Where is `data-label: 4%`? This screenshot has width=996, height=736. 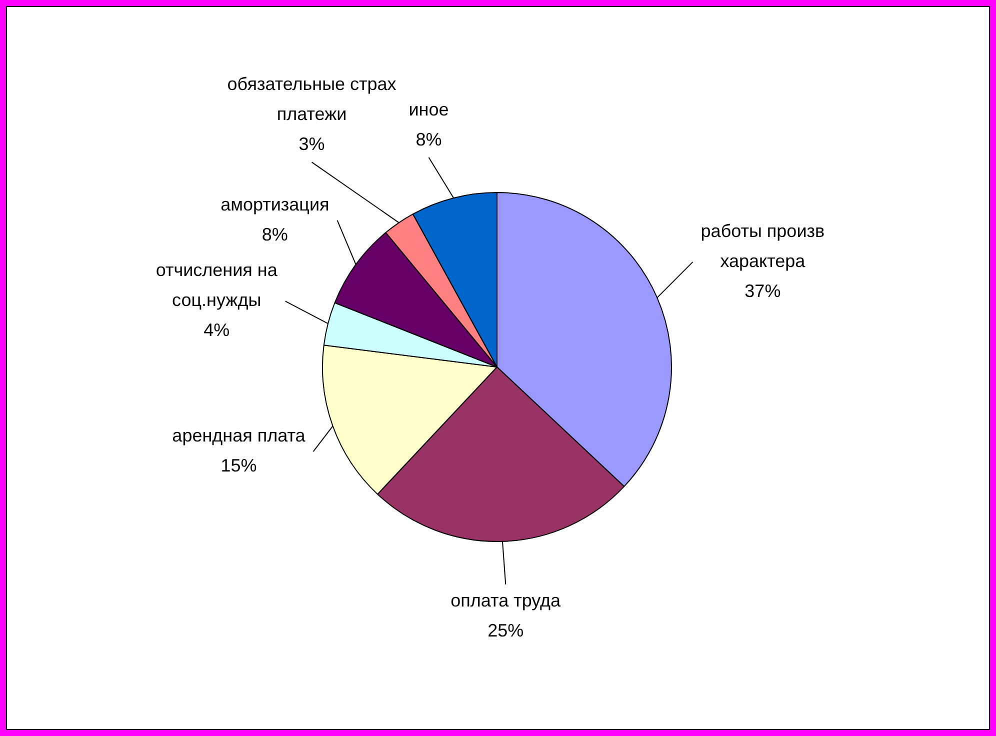 data-label: 4% is located at coordinates (217, 330).